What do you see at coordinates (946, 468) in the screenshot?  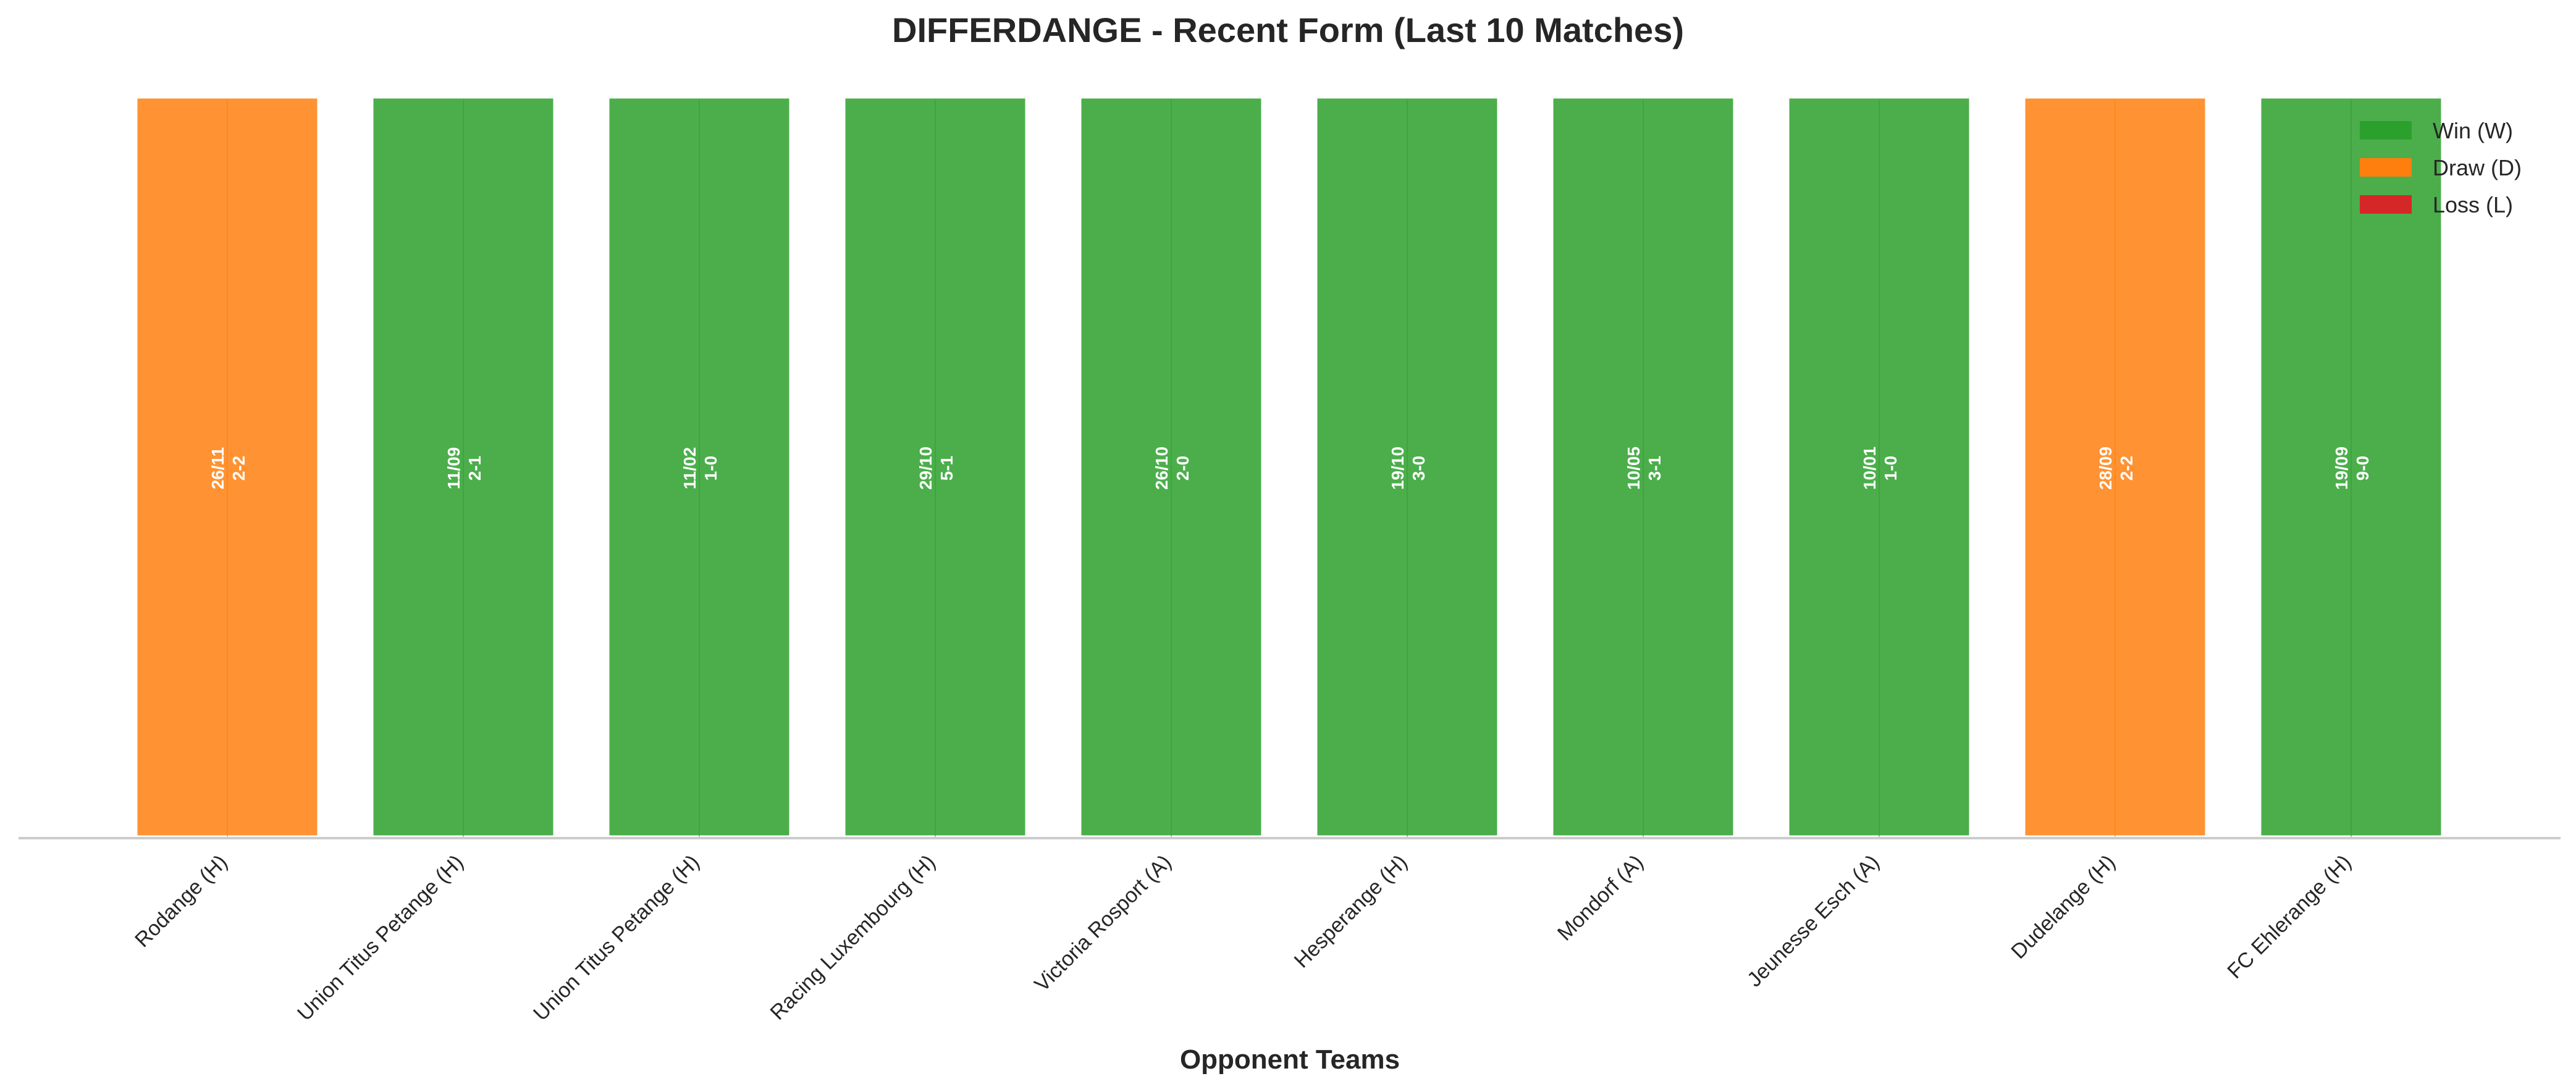 I see `bar-score-label: 5-1` at bounding box center [946, 468].